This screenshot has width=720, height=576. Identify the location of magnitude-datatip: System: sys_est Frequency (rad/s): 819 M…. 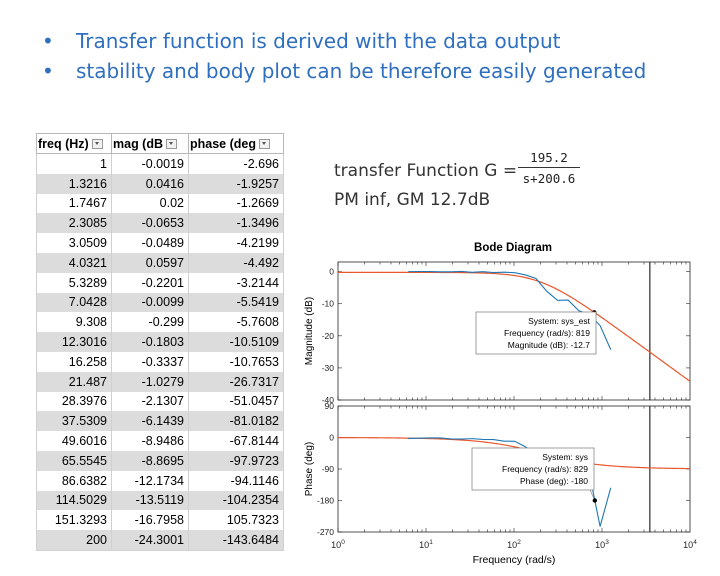
(536, 333).